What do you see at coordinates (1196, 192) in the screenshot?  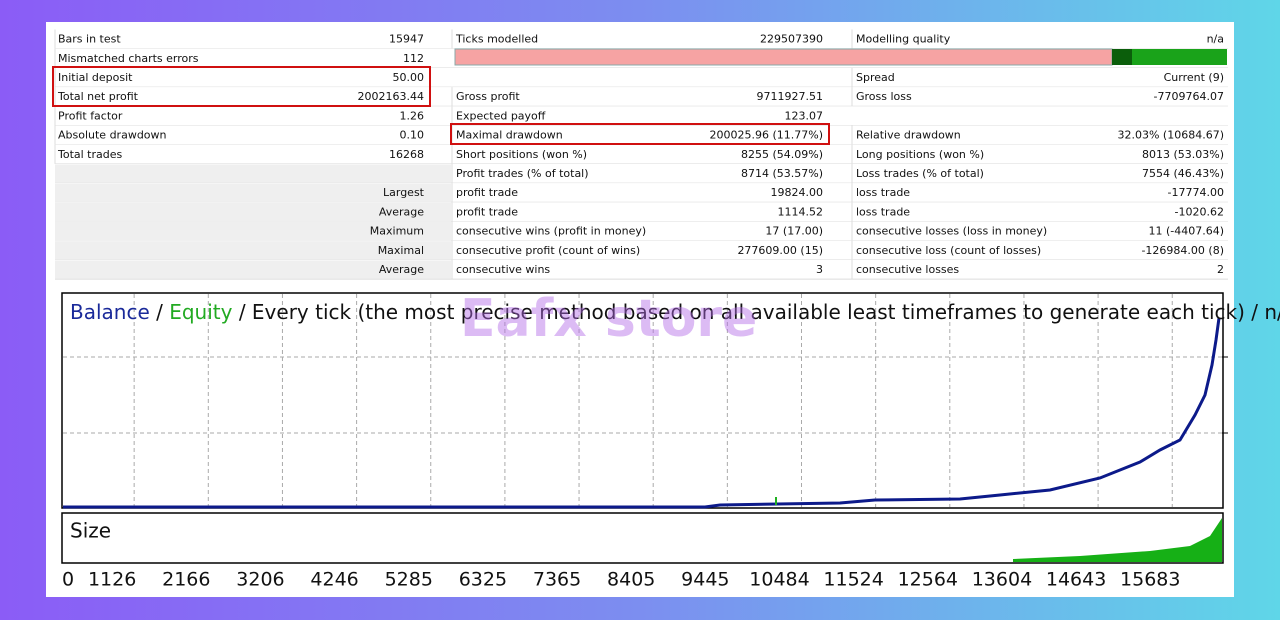 I see `cell-value: -17774.00` at bounding box center [1196, 192].